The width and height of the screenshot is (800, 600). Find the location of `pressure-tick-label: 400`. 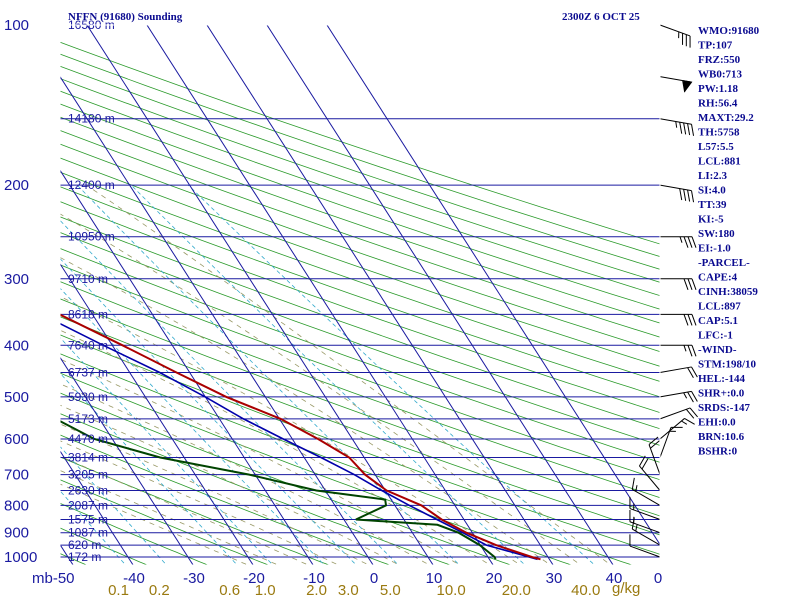

pressure-tick-label: 400 is located at coordinates (16, 345).